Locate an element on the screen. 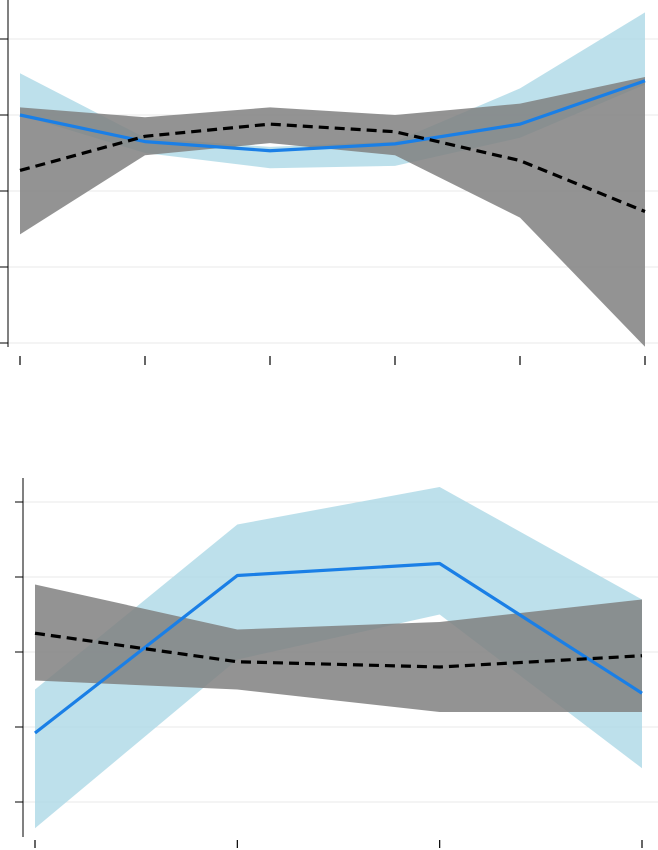  series-line-solid-blue is located at coordinates (332, 116).